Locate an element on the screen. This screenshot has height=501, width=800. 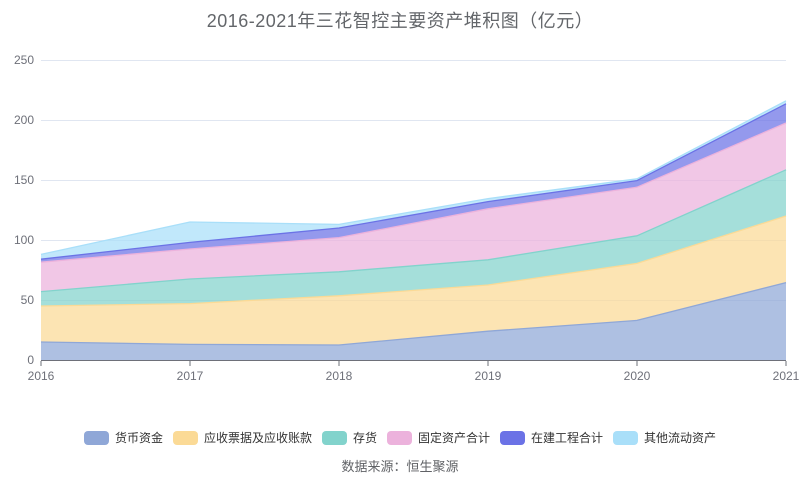
chart-legend: 货币资金 应收票据及应收账款 存货 固定资产合计 在建工程合计 其他流动资产 is located at coordinates (400, 437).